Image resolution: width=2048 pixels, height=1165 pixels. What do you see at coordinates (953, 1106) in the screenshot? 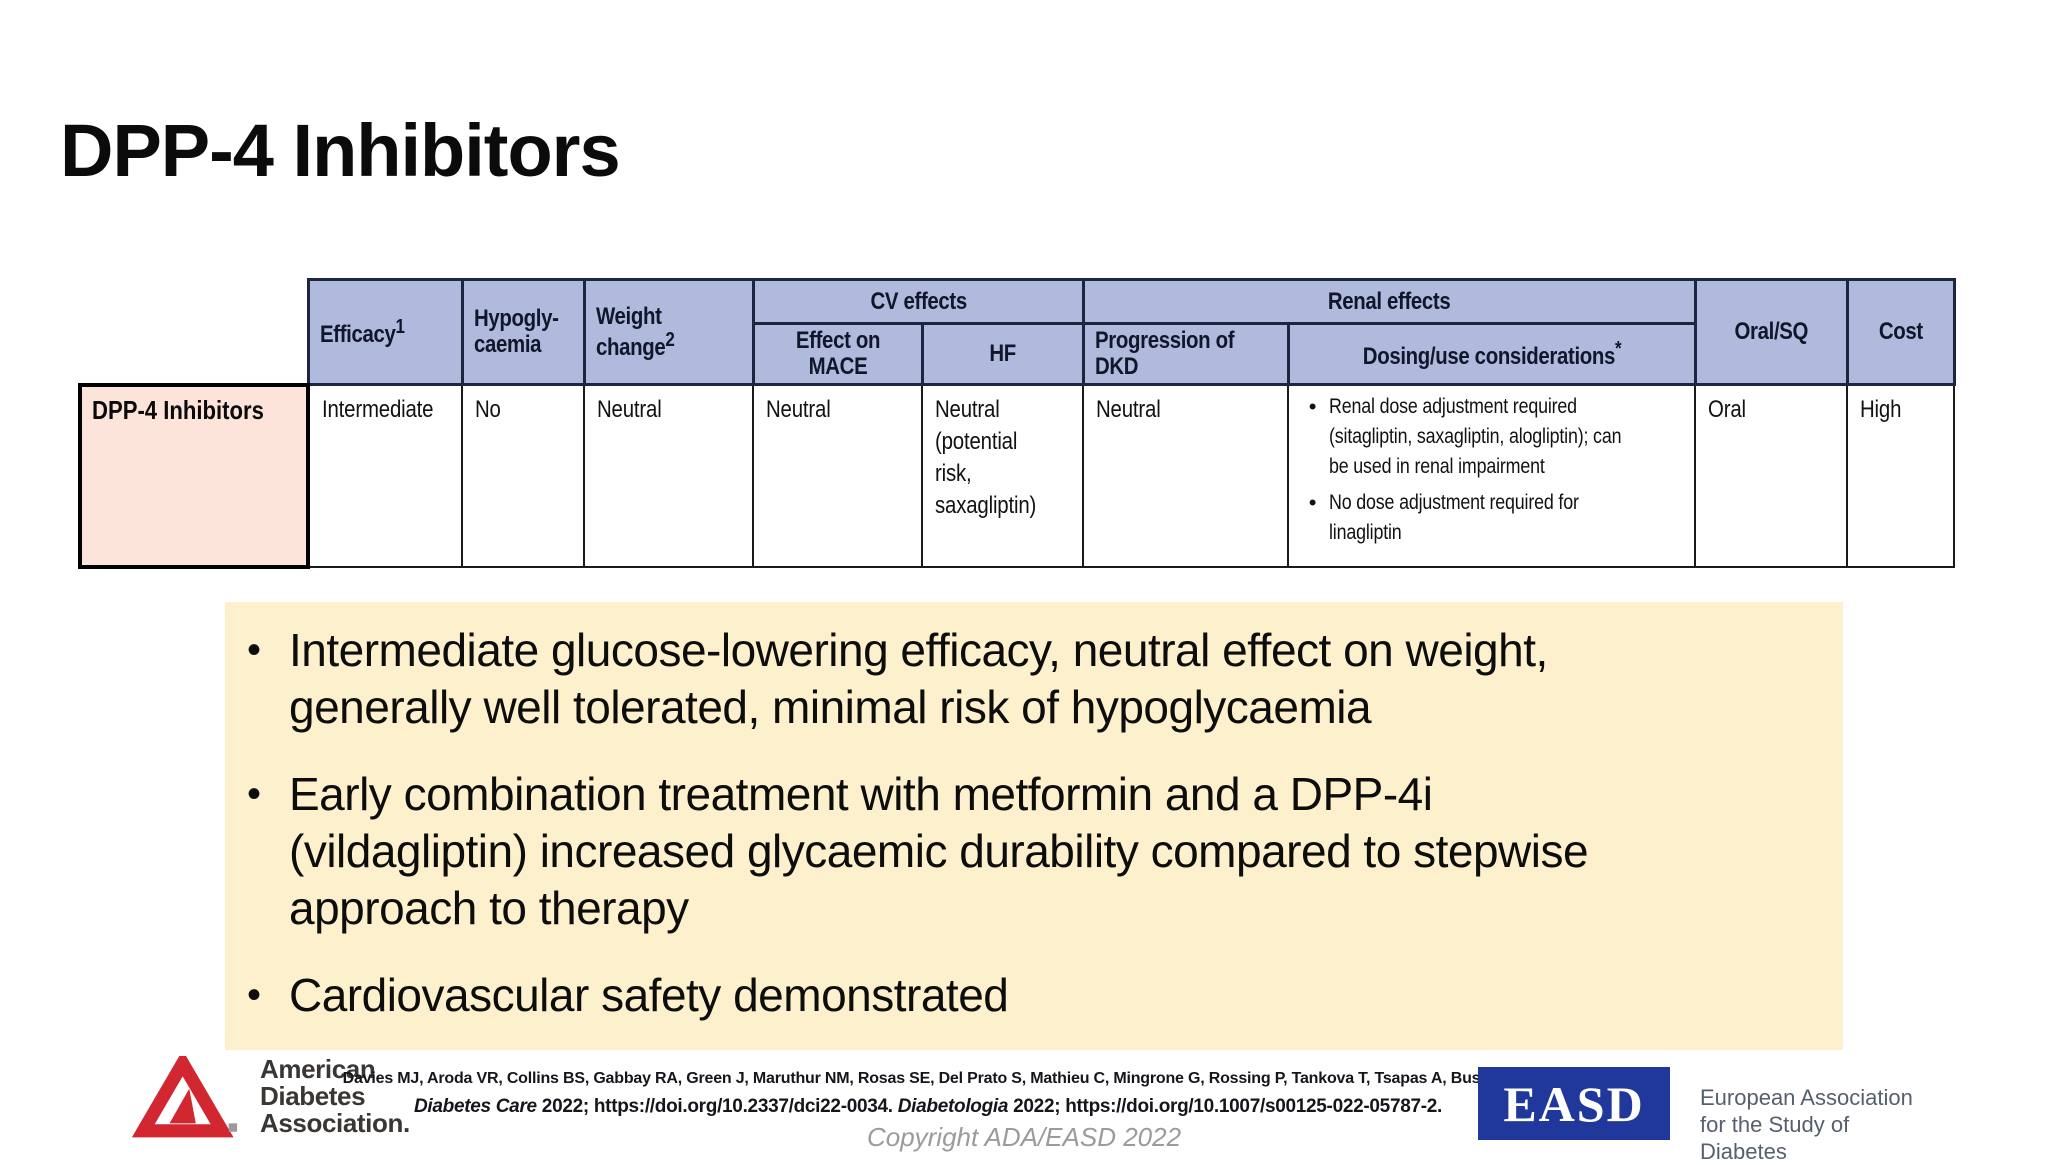
I see `journal-name-2: Diabetologia` at bounding box center [953, 1106].